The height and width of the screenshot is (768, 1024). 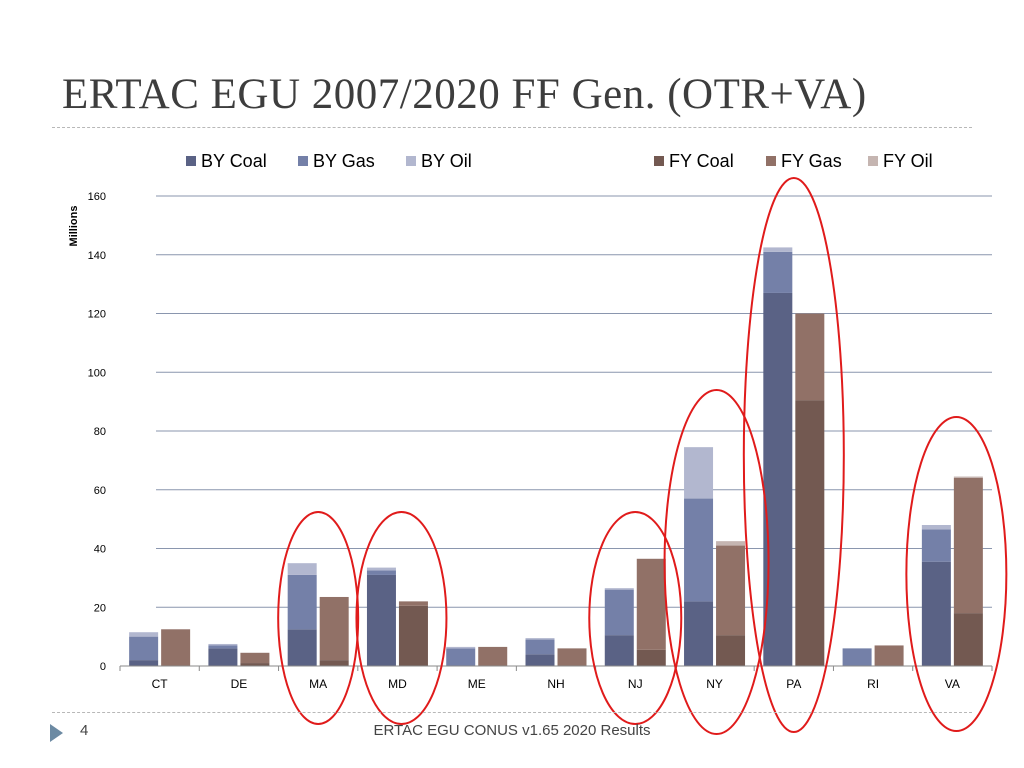 I want to click on legend-label: FY Oil, so click(x=908, y=161).